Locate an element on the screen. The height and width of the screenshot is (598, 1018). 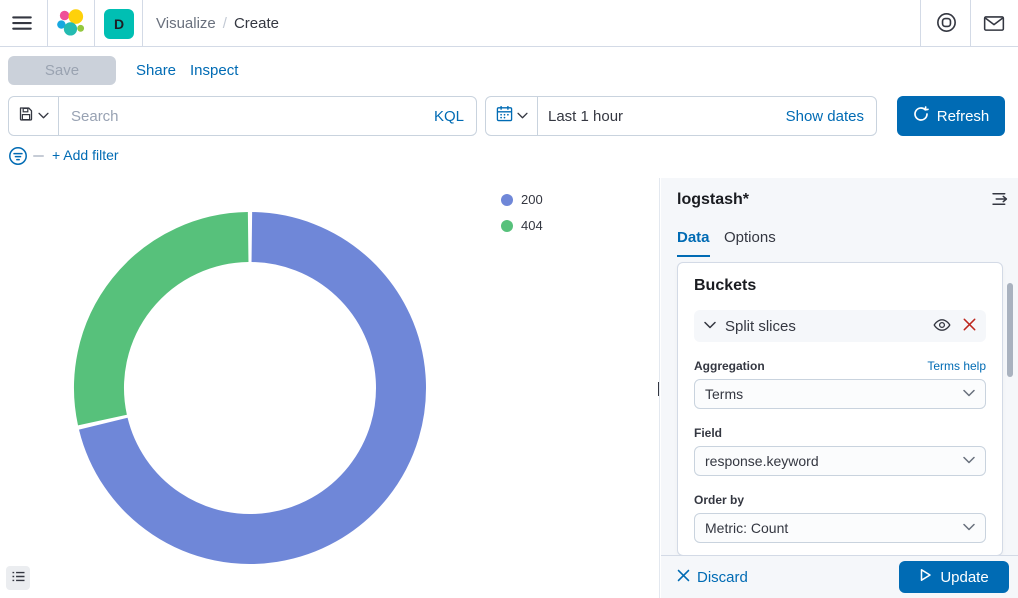
chart-legend: 200 404 is located at coordinates (522, 218).